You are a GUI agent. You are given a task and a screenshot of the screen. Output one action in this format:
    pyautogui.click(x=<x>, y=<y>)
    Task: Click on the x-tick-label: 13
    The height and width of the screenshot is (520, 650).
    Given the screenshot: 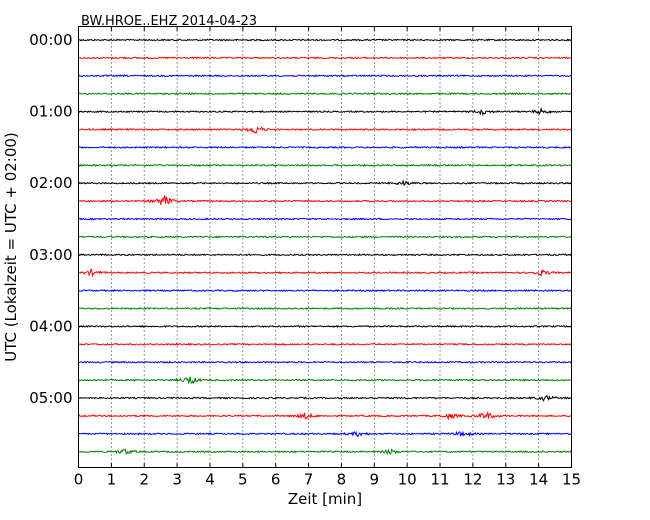 What is the action you would take?
    pyautogui.click(x=505, y=480)
    